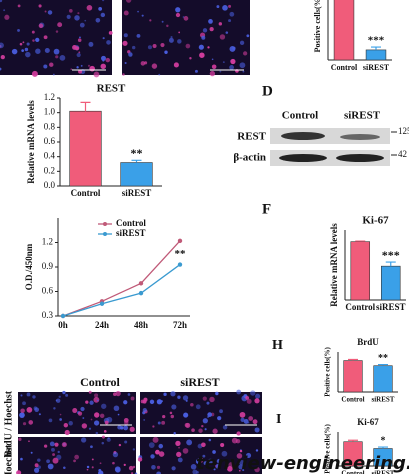 Image resolution: width=409 pixels, height=474 pixels. What do you see at coordinates (344, 30) in the screenshot?
I see `bar` at bounding box center [344, 30].